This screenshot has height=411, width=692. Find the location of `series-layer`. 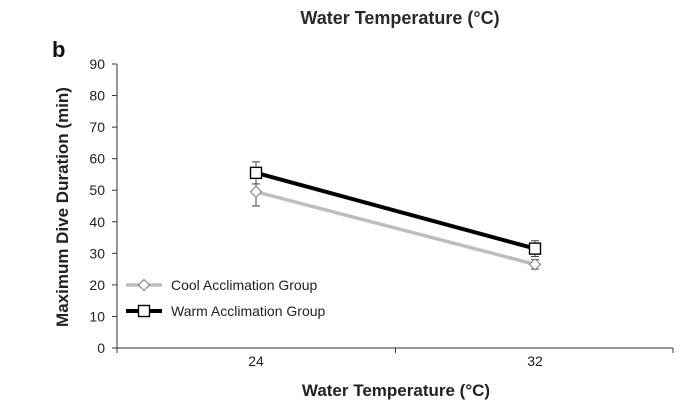

series-layer is located at coordinates (395, 216).